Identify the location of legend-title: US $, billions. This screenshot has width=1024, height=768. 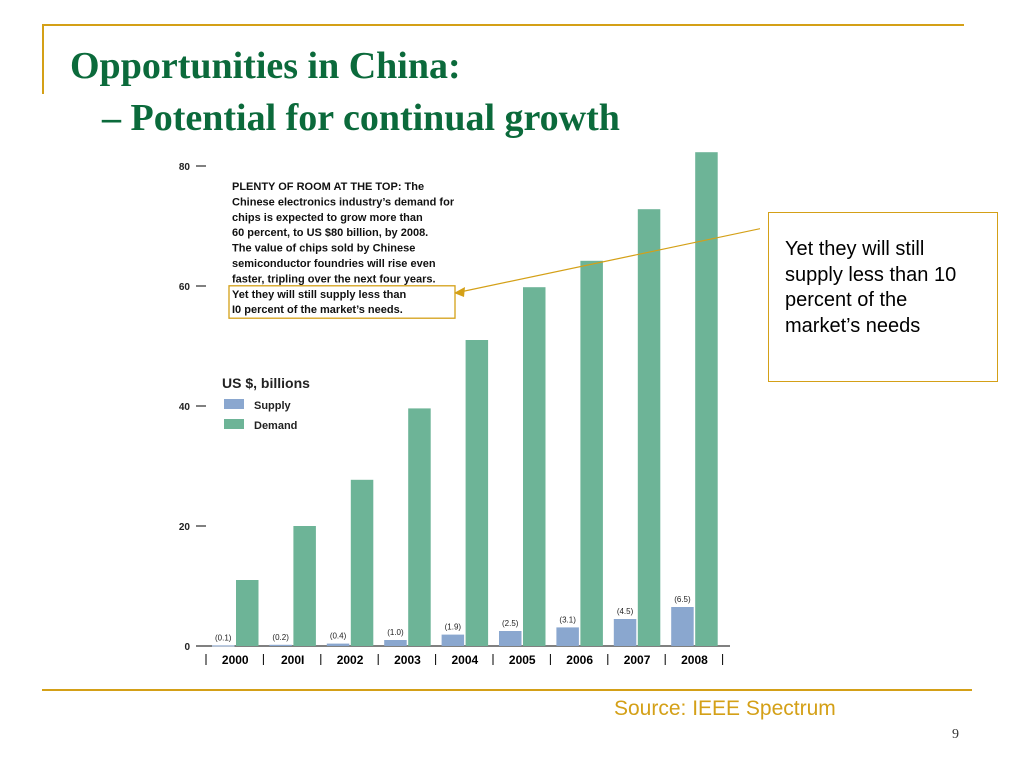
(266, 383).